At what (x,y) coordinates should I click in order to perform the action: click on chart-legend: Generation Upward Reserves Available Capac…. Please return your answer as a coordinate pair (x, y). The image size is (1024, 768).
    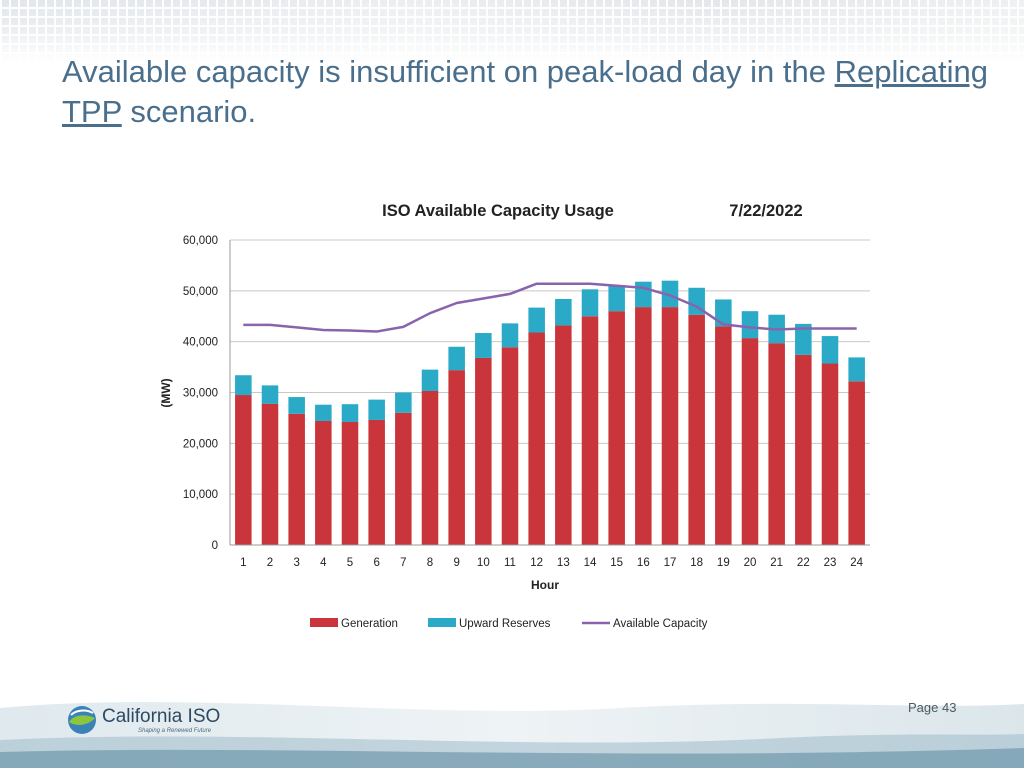
    Looking at the image, I should click on (509, 624).